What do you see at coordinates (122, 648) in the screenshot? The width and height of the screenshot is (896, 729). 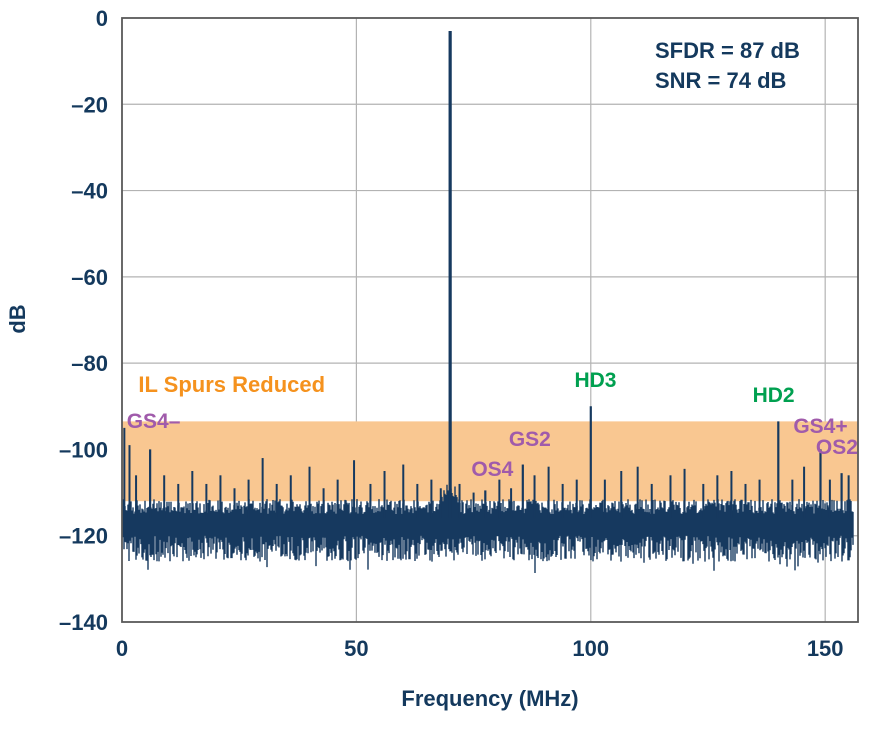 I see `x-tick-label: 0` at bounding box center [122, 648].